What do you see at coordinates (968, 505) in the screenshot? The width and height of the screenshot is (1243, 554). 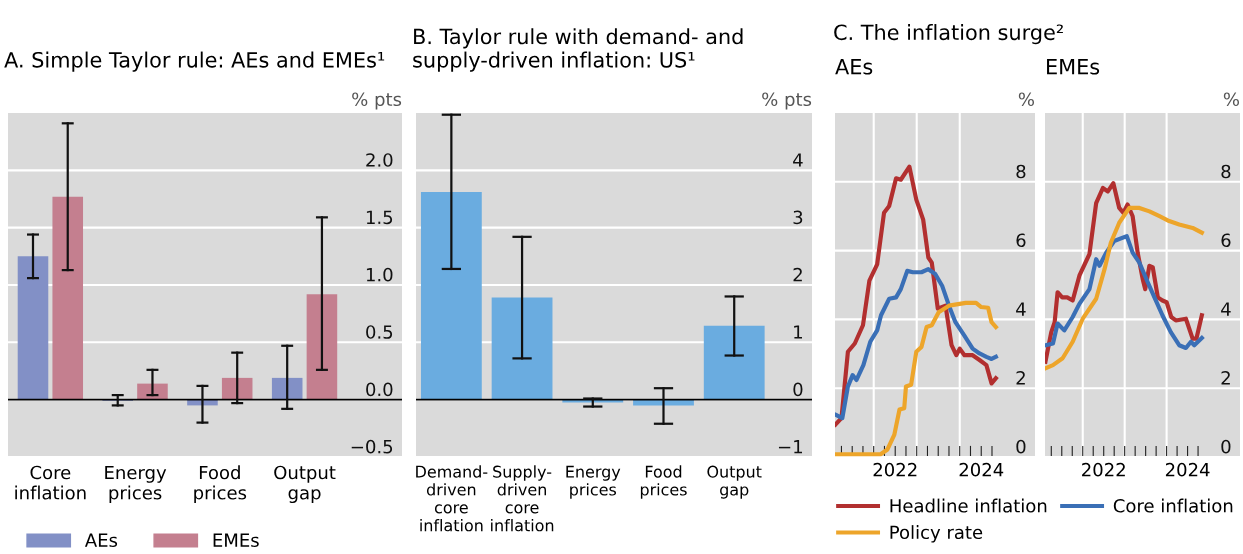 I see `legend-label: Headline inflation` at bounding box center [968, 505].